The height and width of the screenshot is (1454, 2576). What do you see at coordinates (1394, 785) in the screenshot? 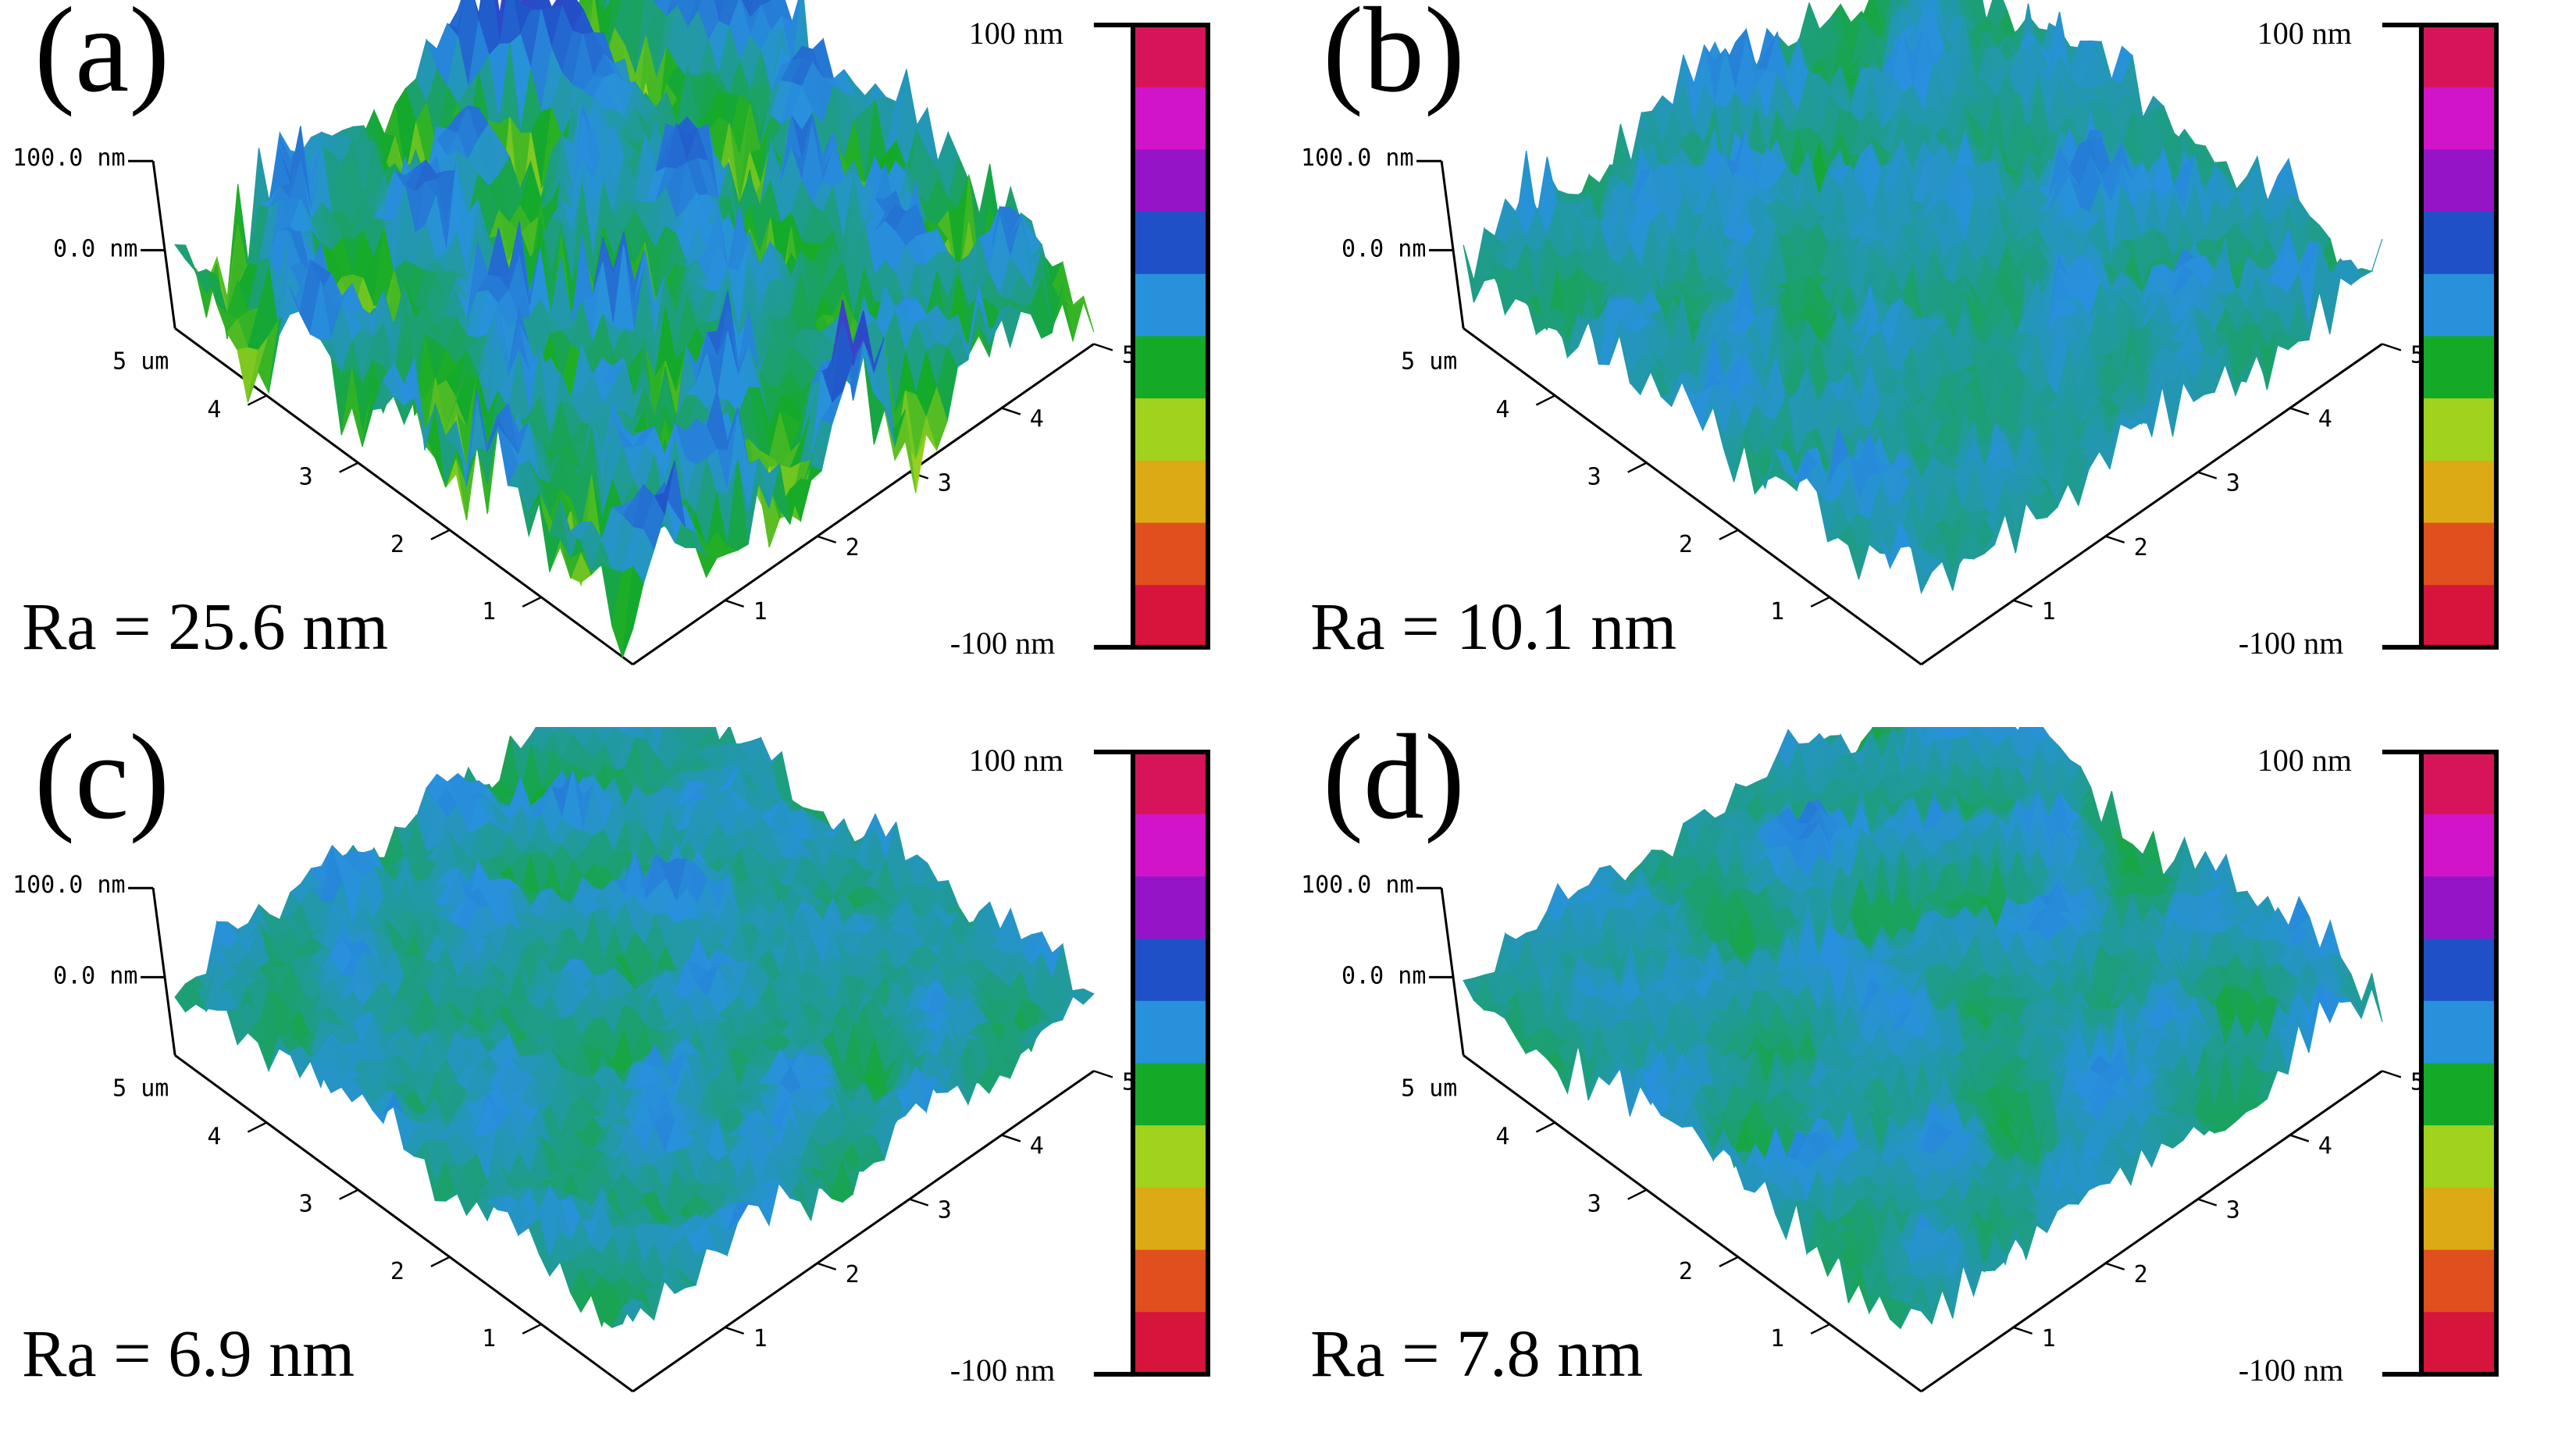
I see `panel-letter: (d)` at bounding box center [1394, 785].